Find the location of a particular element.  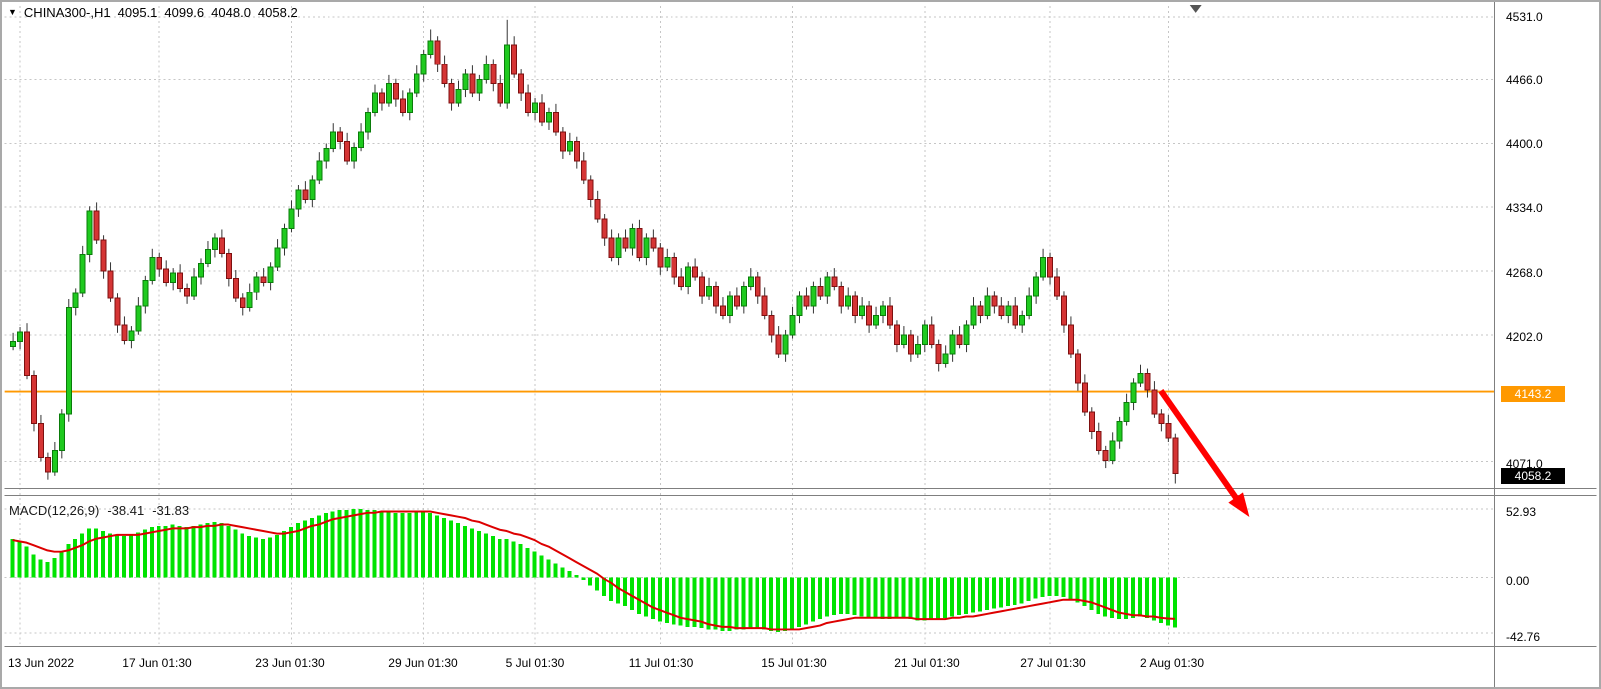

symbol-dropdown-icon: ▼ is located at coordinates (12, 12).